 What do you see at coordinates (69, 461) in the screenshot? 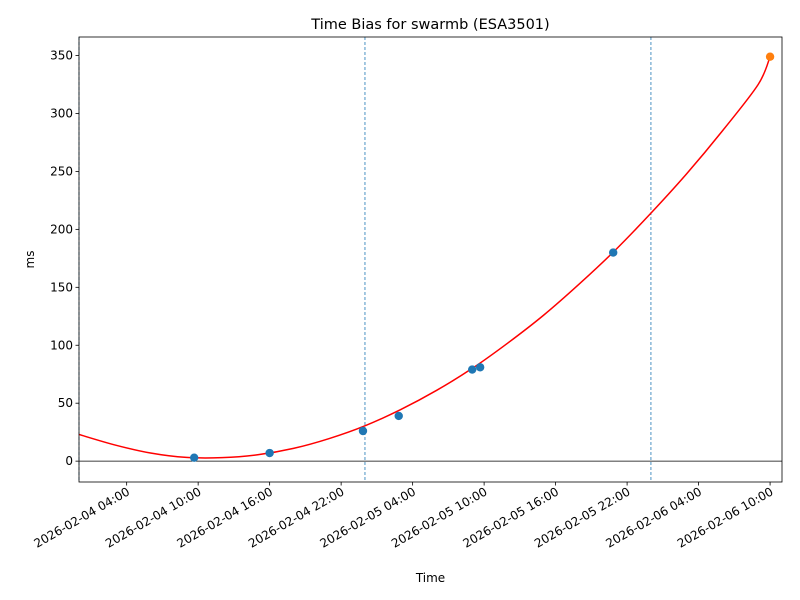
I see `y-tick-label: 0` at bounding box center [69, 461].